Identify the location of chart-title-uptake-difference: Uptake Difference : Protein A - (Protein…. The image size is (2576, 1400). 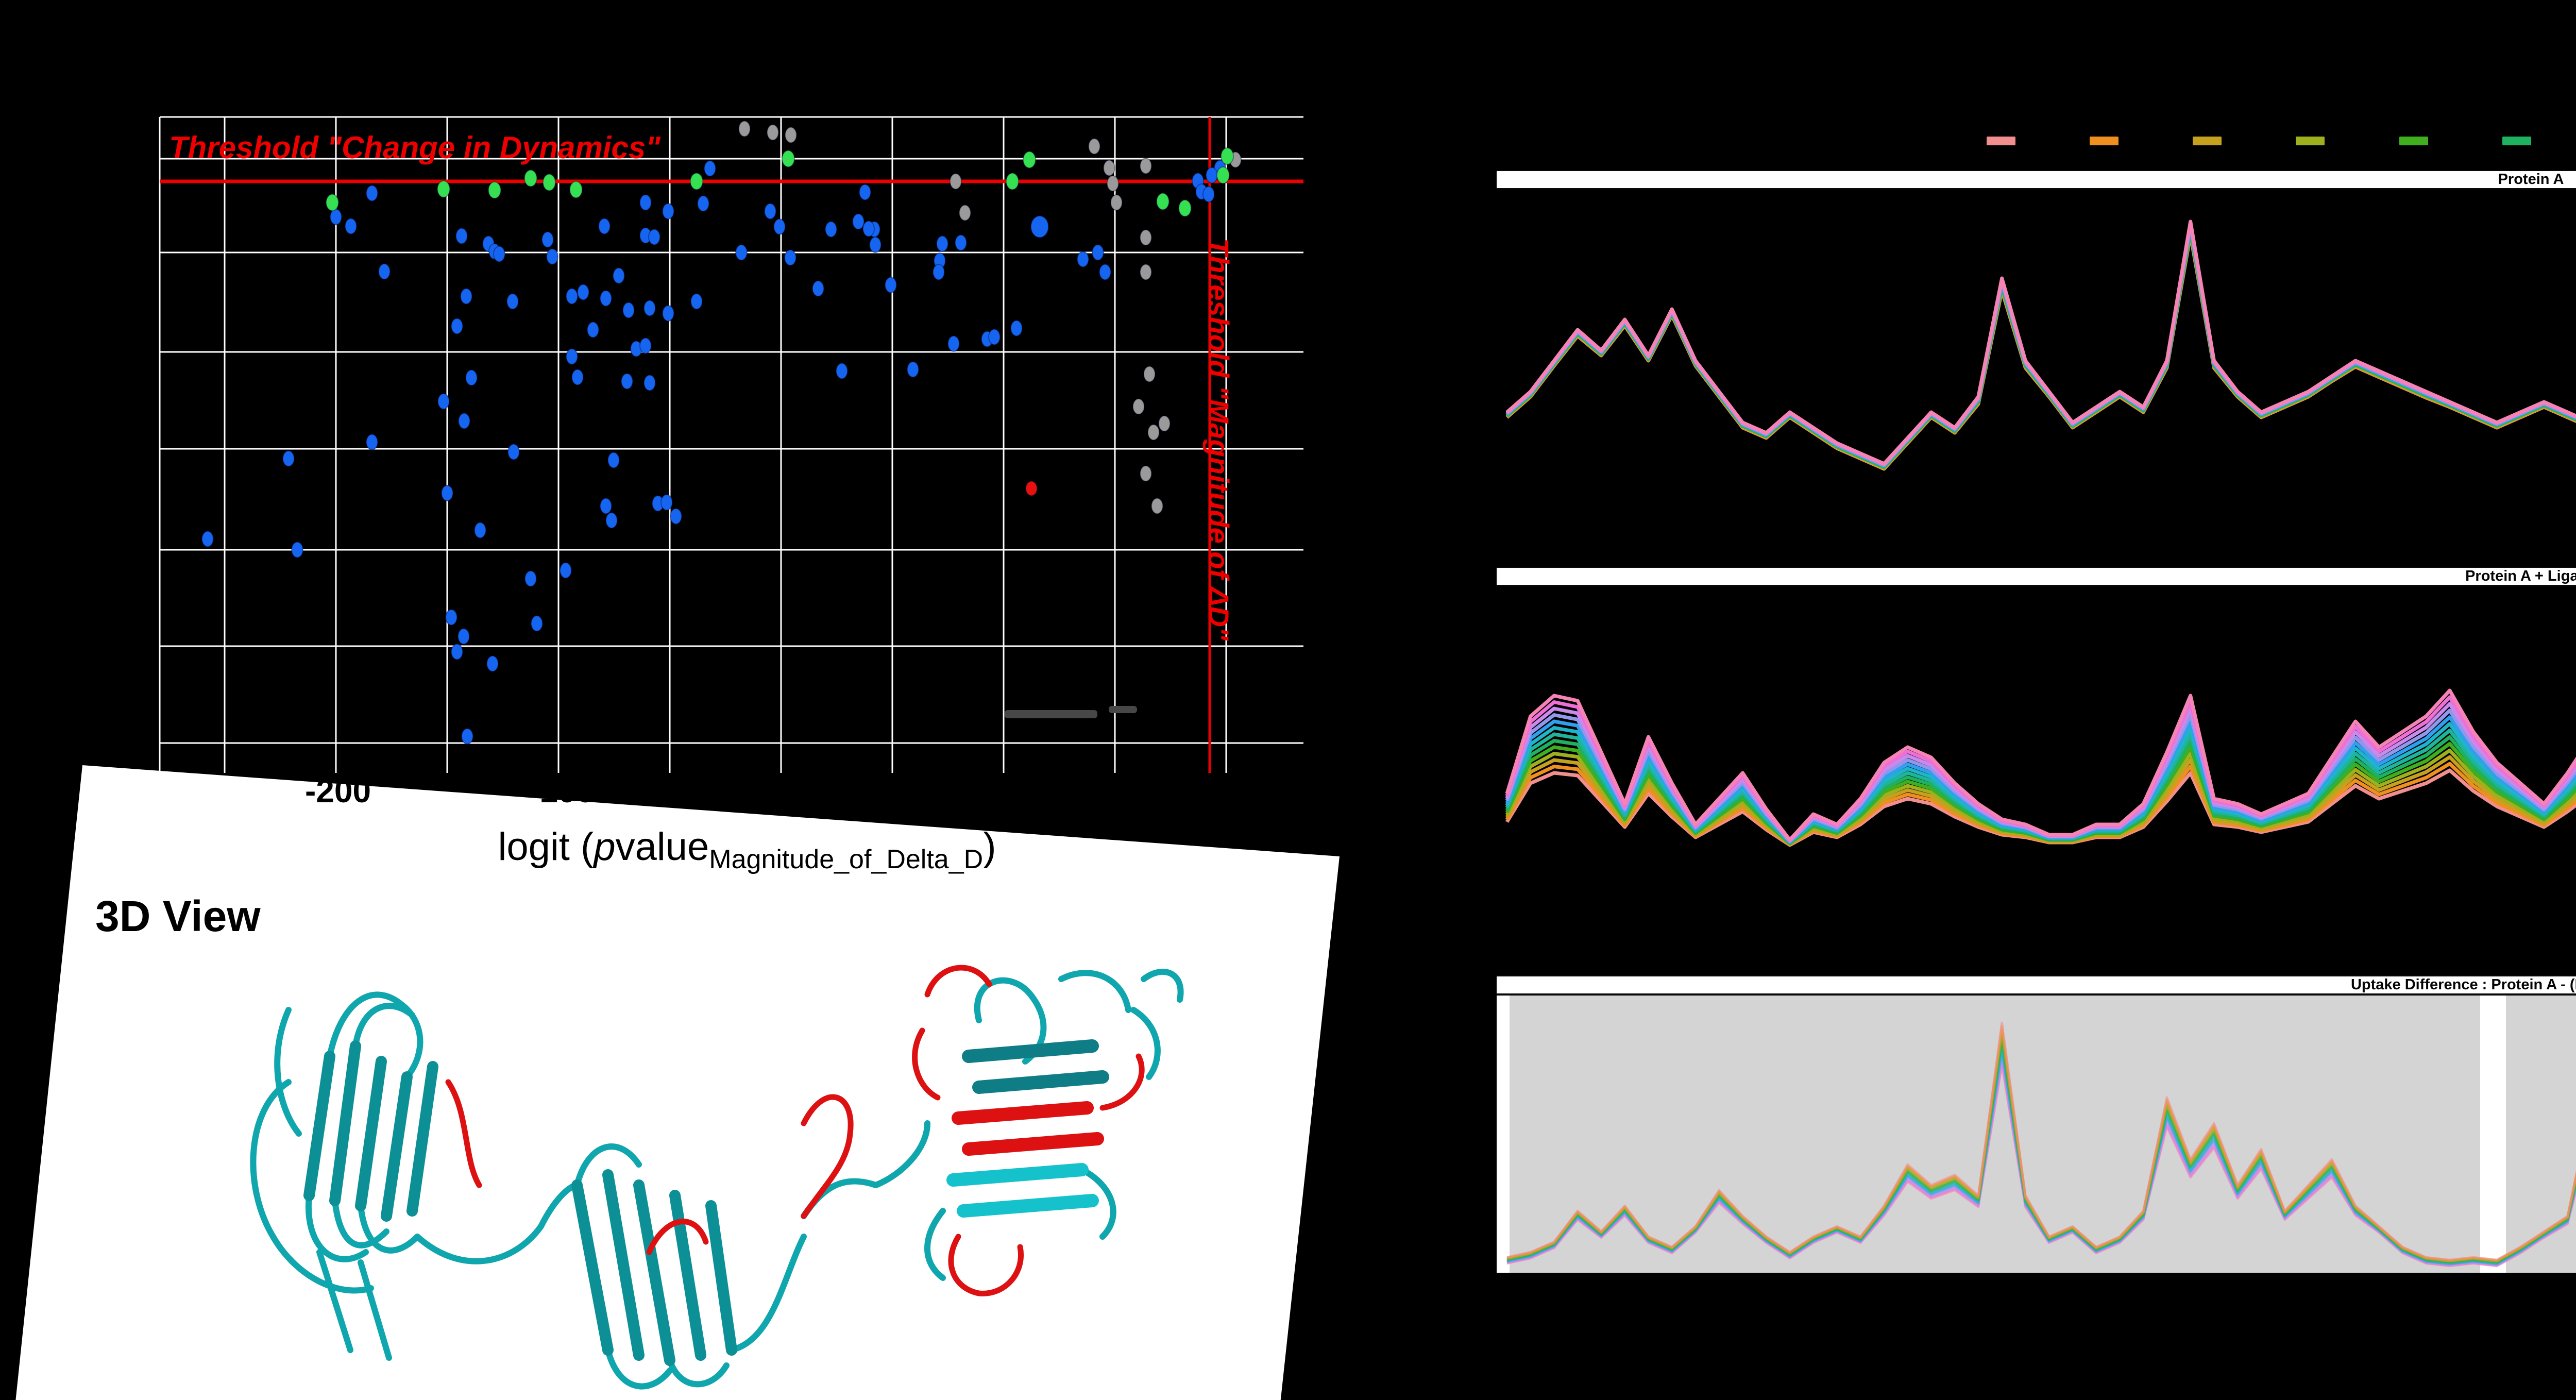
(2463, 984).